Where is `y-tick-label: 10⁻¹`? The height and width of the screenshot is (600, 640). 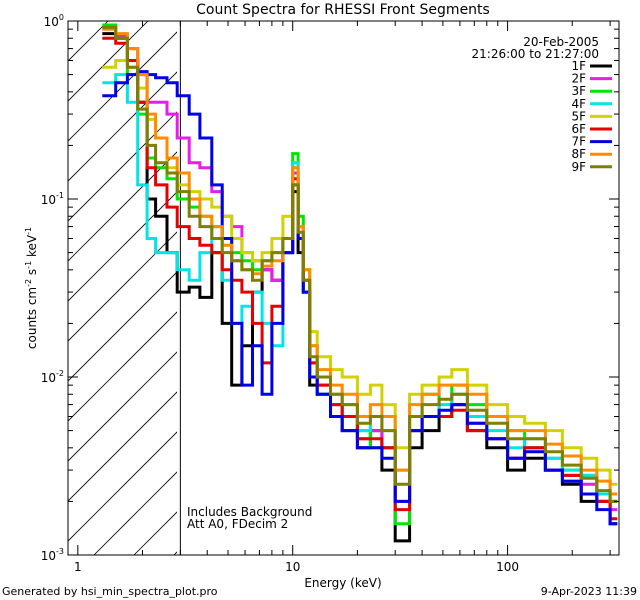 y-tick-label: 10⁻¹ is located at coordinates (52, 199).